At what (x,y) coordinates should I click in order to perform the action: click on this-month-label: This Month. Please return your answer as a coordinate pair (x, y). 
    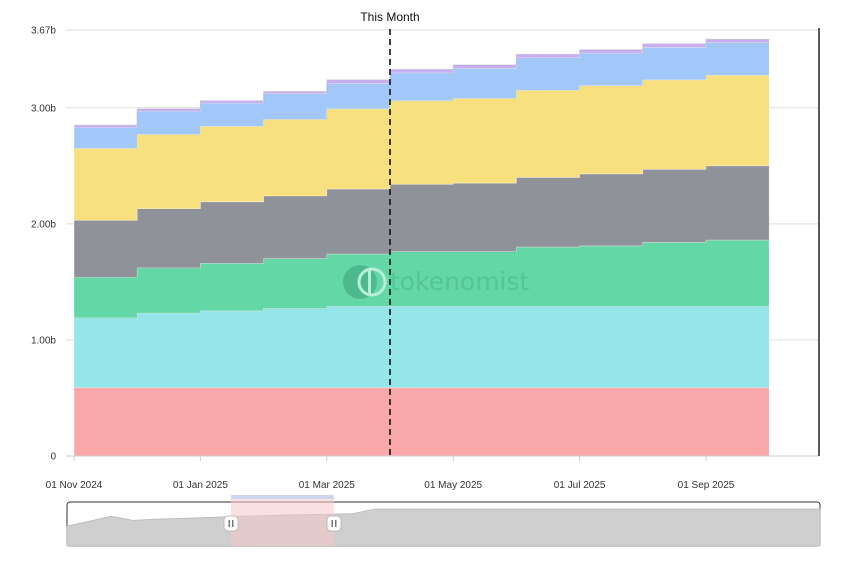
    Looking at the image, I should click on (389, 17).